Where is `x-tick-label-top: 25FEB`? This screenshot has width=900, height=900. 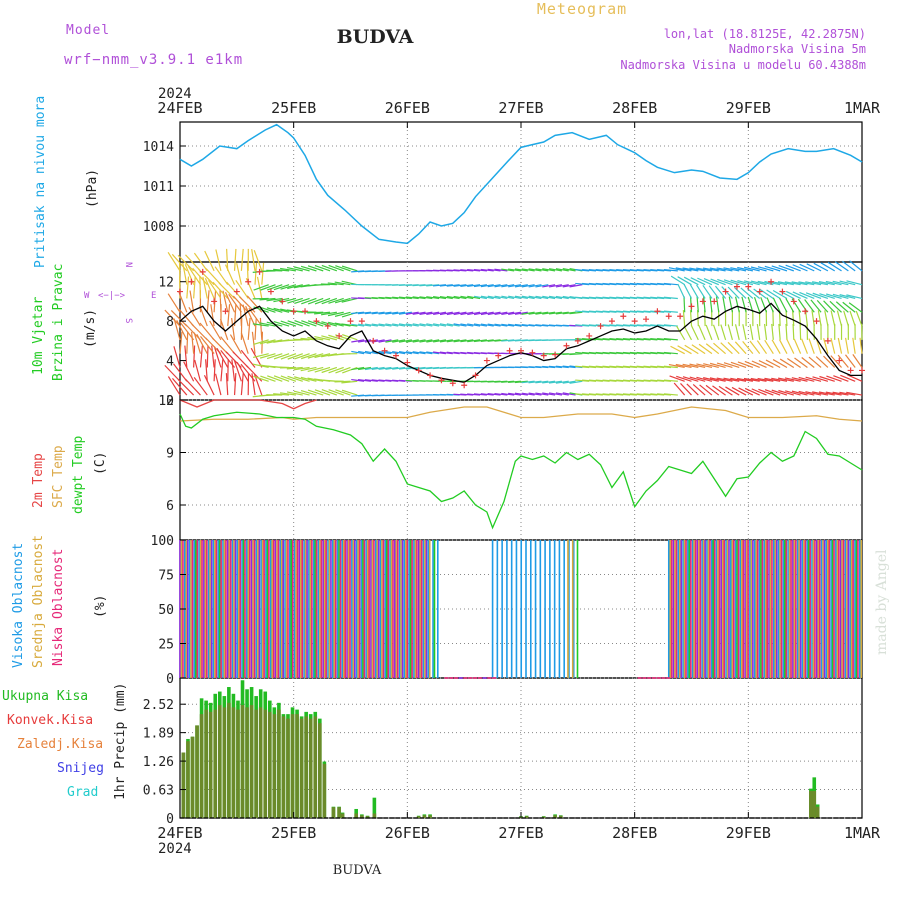 x-tick-label-top: 25FEB is located at coordinates (293, 108).